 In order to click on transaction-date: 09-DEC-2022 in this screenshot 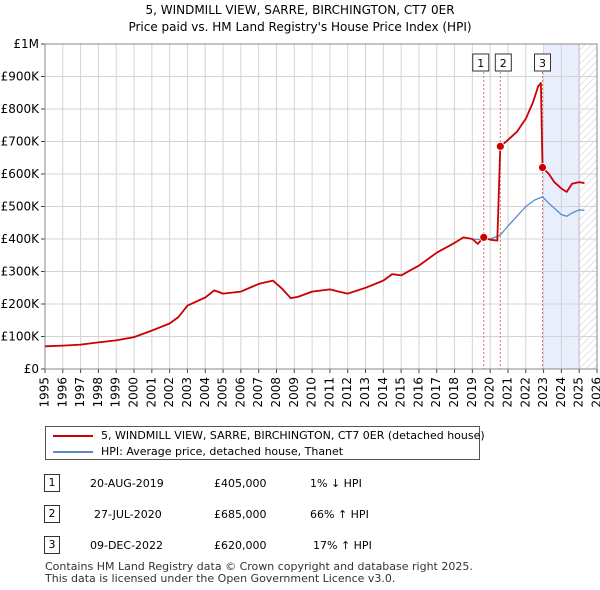, I will do `click(127, 545)`.